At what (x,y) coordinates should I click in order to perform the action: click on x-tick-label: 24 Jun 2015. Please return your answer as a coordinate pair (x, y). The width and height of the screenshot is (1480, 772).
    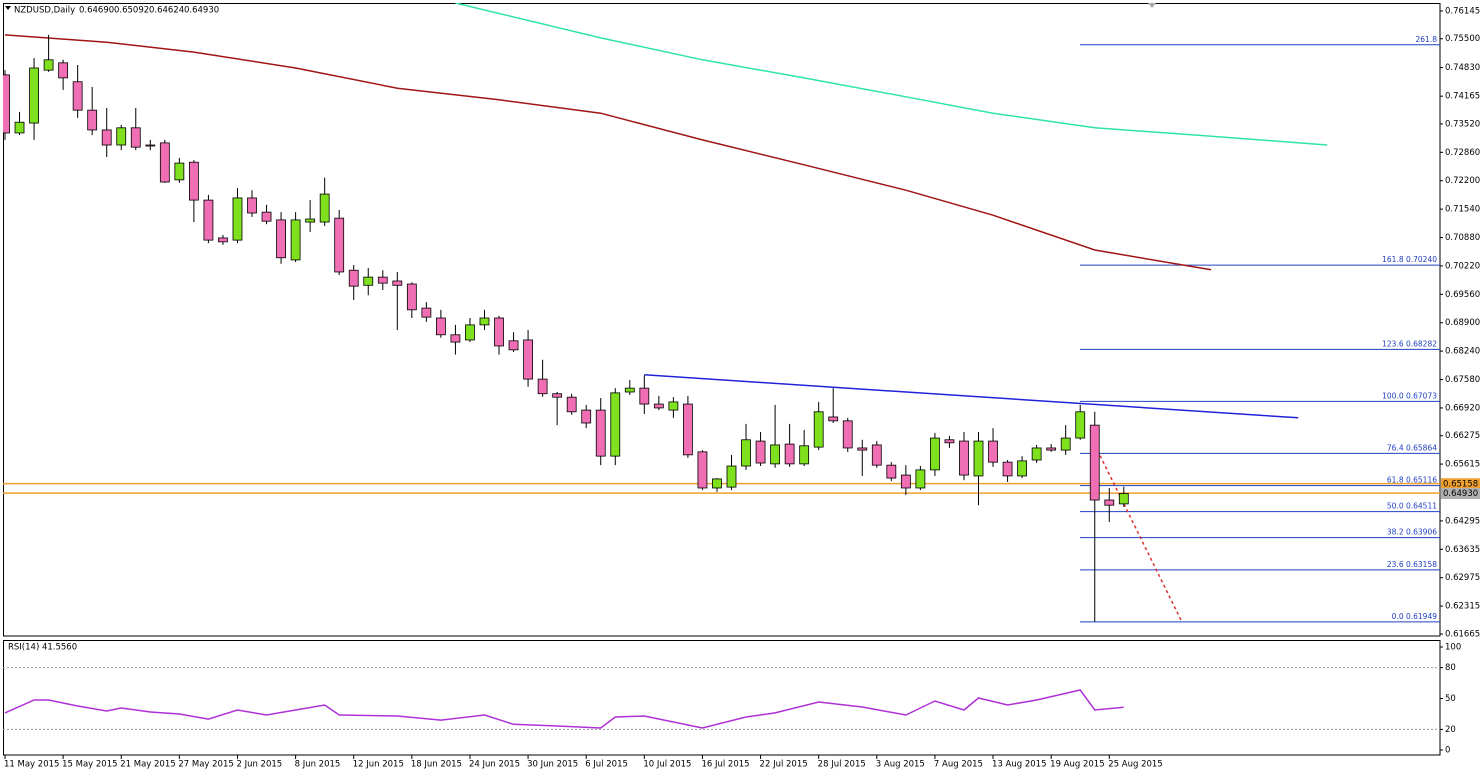
    Looking at the image, I should click on (494, 765).